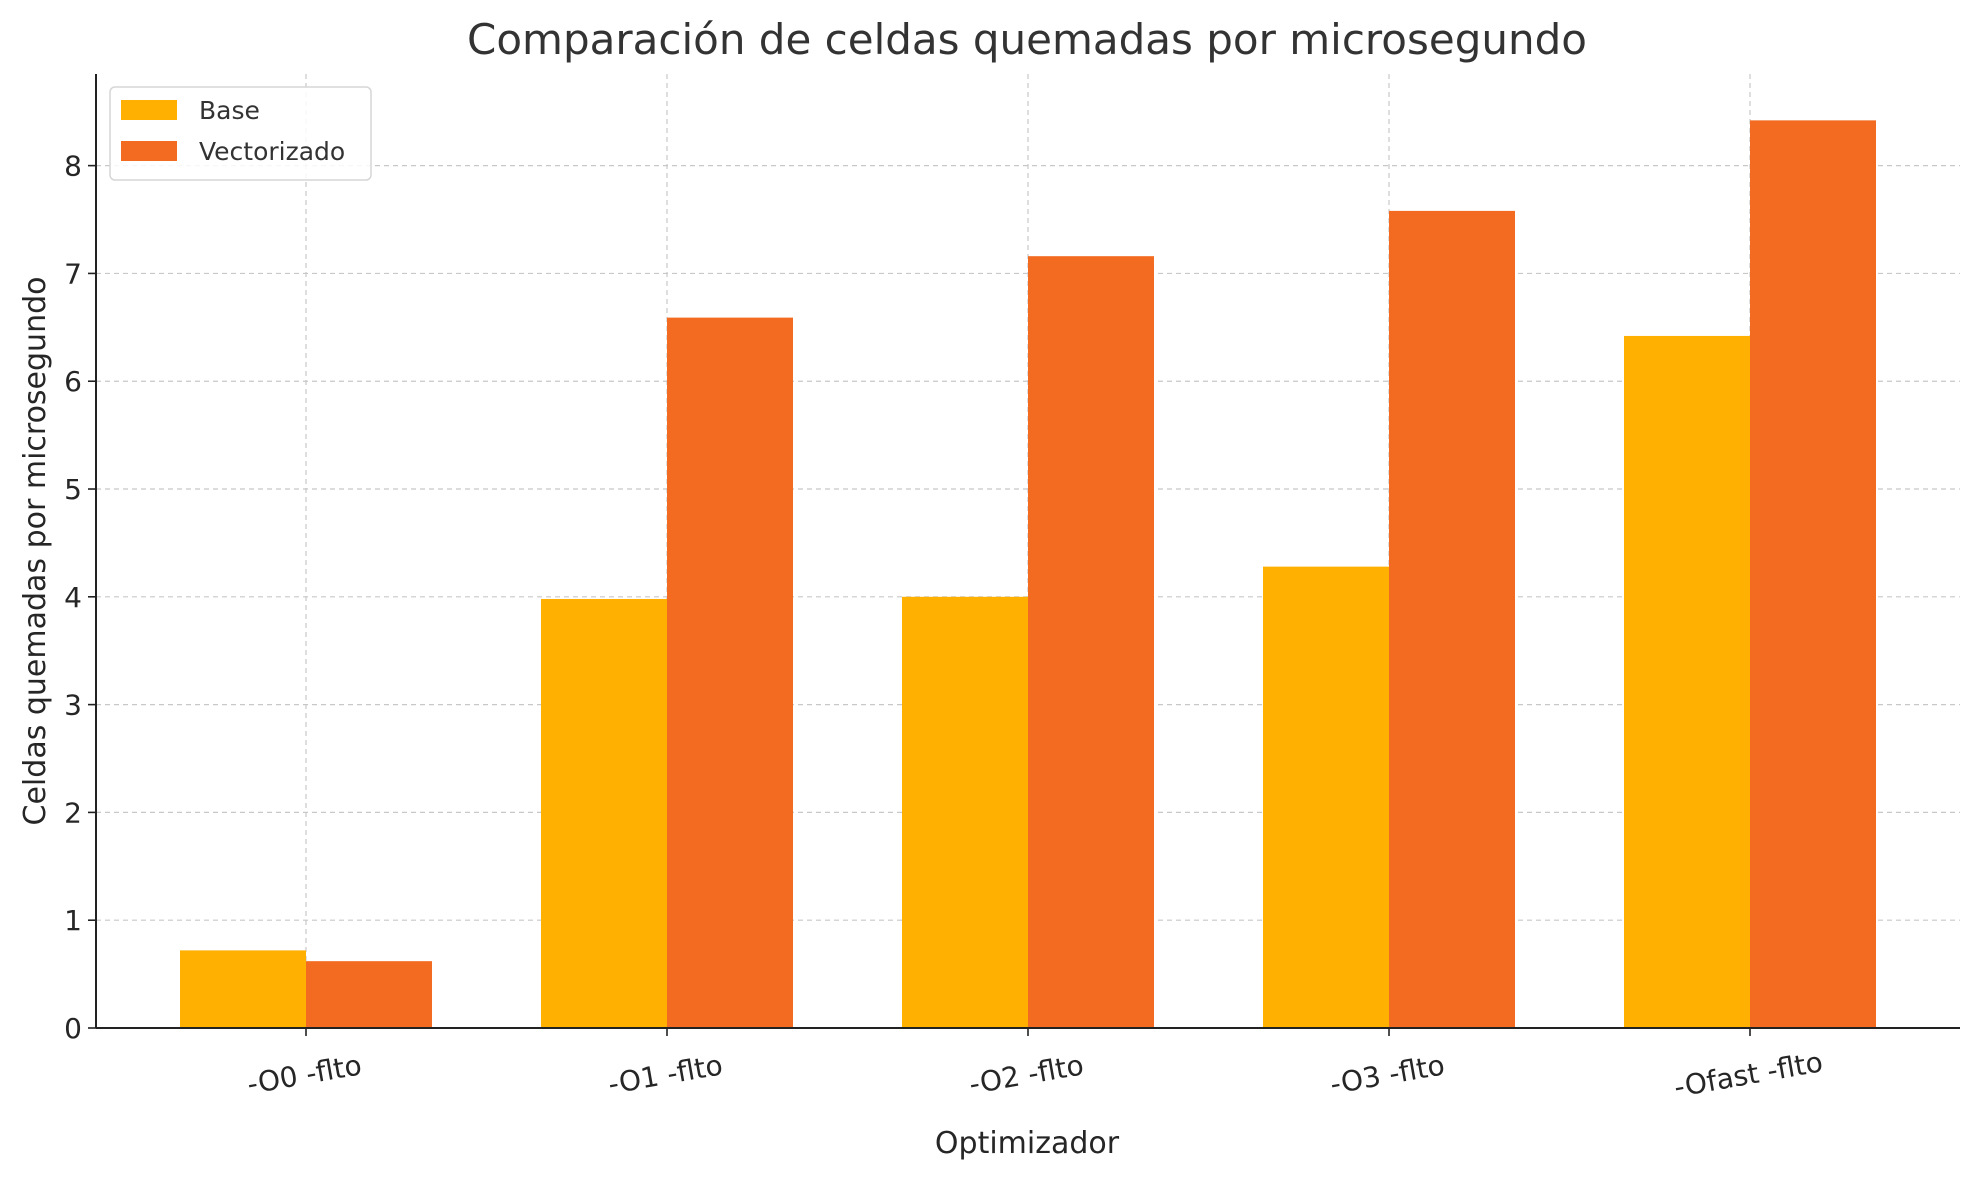 The height and width of the screenshot is (1180, 1979). Describe the element at coordinates (73, 812) in the screenshot. I see `y-tick-label: 2` at that location.